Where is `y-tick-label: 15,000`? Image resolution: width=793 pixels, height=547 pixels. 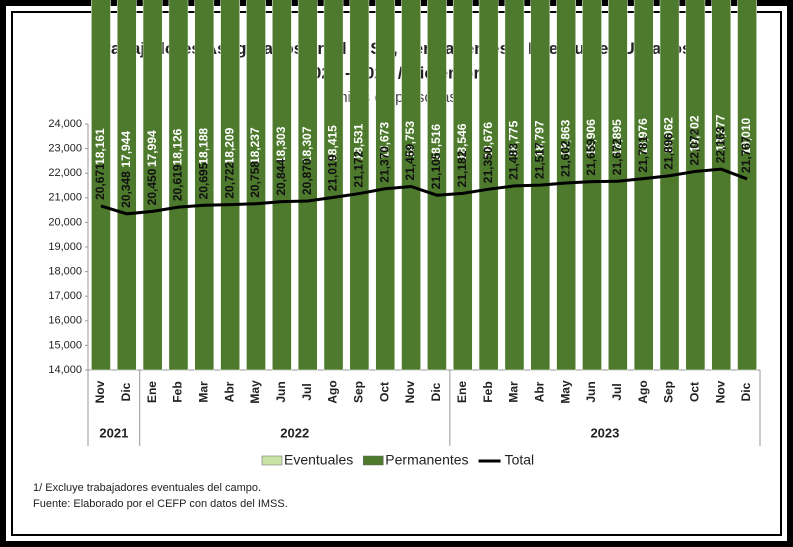 y-tick-label: 15,000 is located at coordinates (65, 345).